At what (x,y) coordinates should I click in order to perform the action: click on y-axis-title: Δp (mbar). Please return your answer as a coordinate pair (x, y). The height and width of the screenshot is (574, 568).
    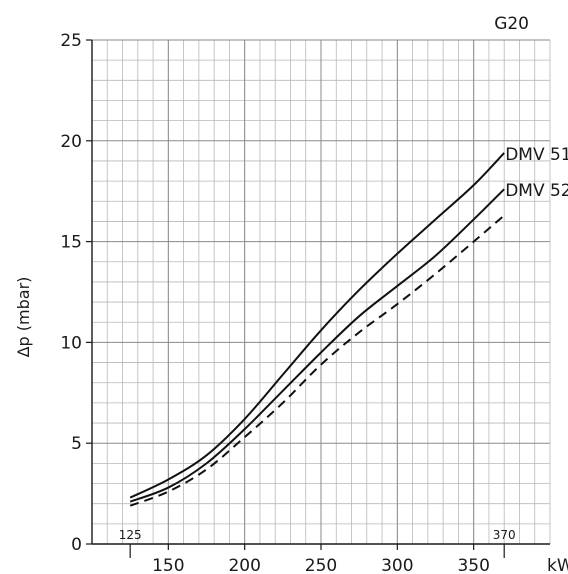
    Looking at the image, I should click on (23, 317).